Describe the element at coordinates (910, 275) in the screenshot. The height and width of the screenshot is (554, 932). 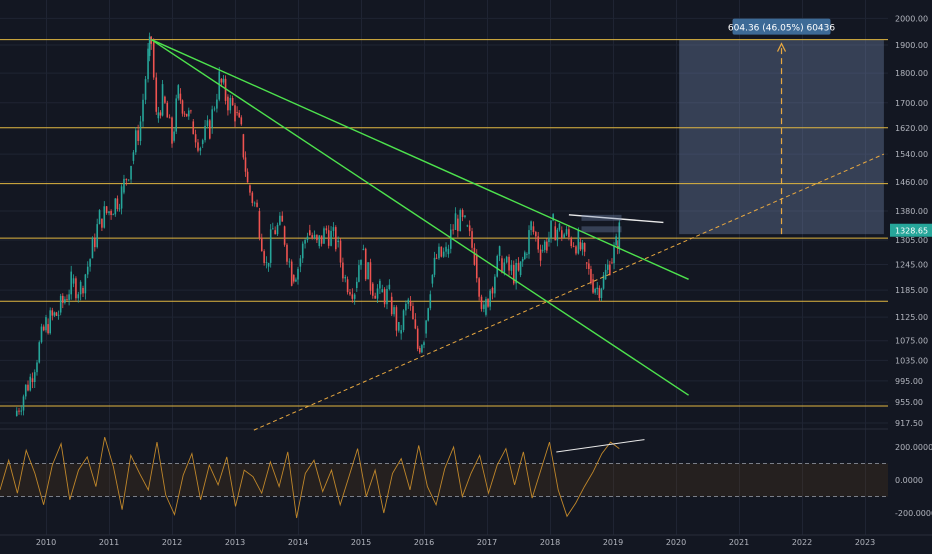
I see `price-axis-bg` at that location.